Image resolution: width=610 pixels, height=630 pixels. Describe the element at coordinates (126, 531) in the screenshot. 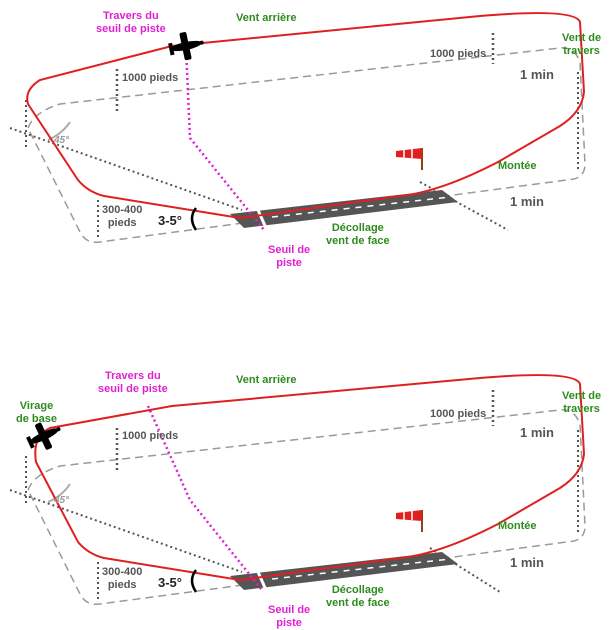

I see `bottom-45-line` at that location.